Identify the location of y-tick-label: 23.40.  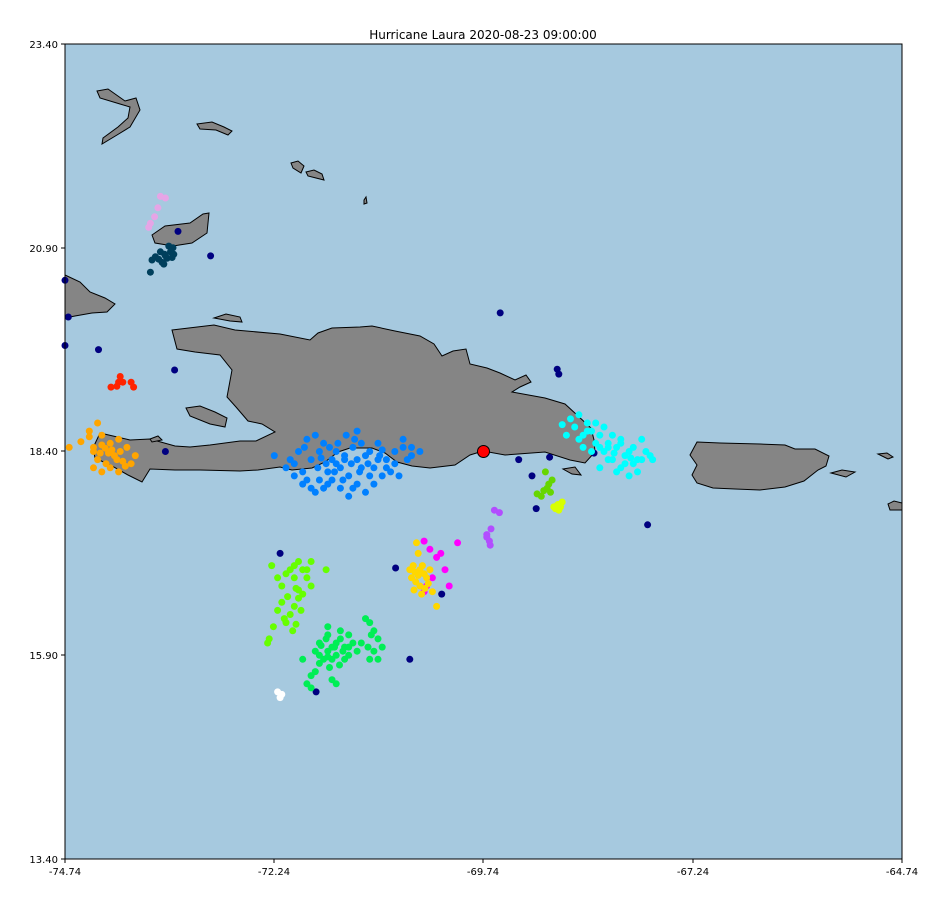
(43, 45).